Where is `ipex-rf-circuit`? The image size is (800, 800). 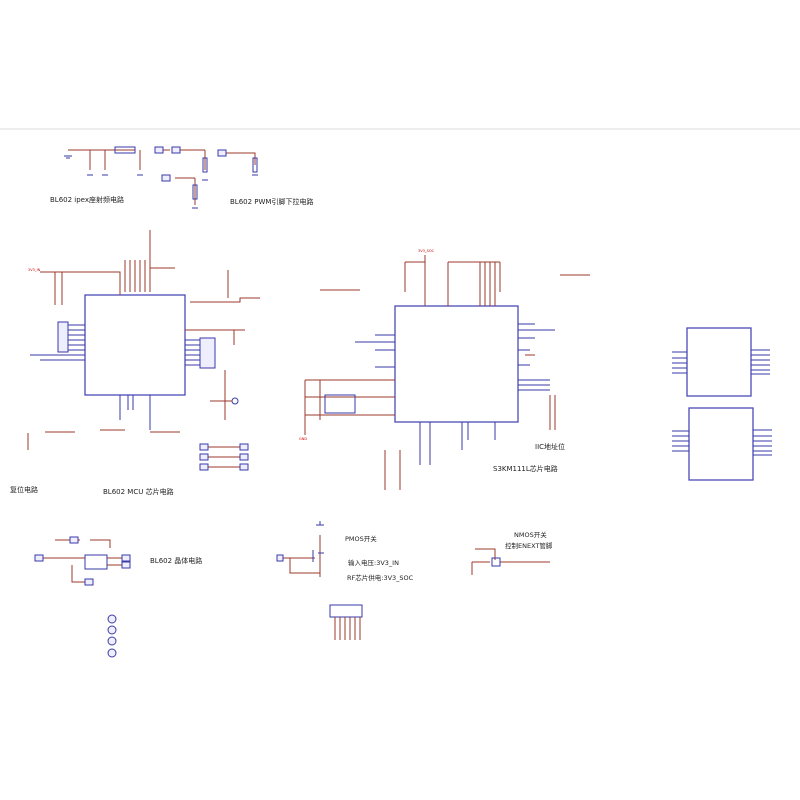
ipex-rf-circuit is located at coordinates (161, 177).